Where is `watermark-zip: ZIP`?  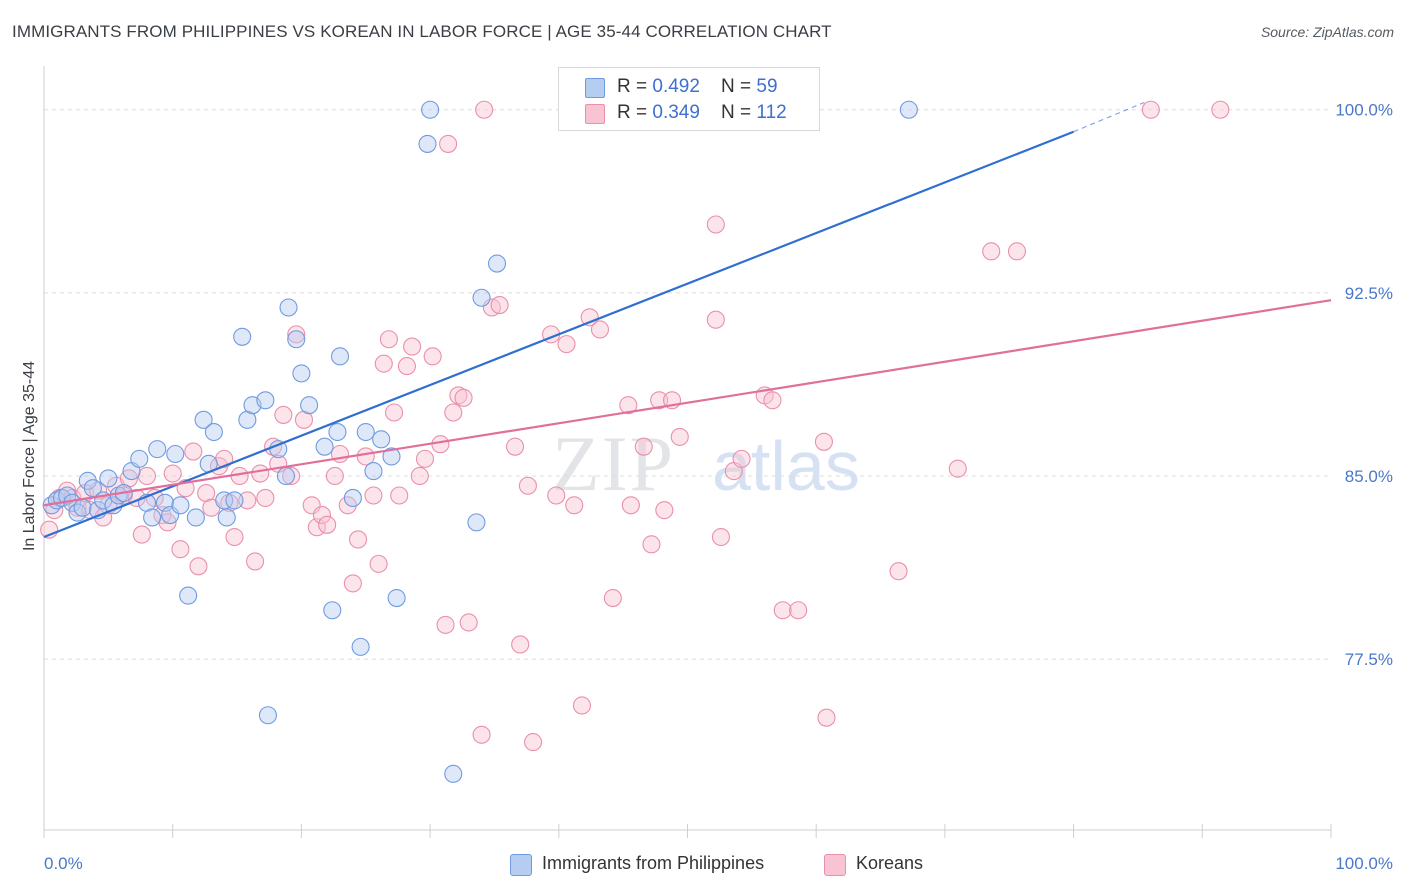
watermark-zip: ZIP is located at coordinates (613, 463).